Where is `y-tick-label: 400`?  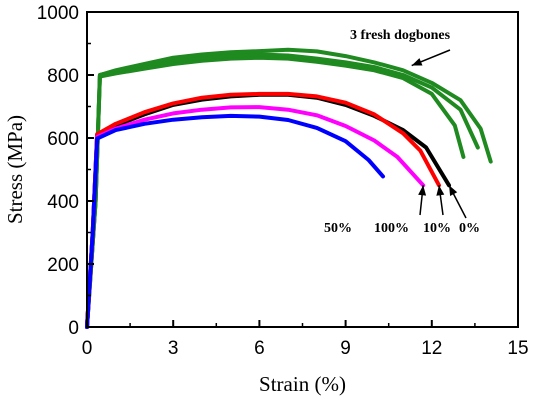 y-tick-label: 400 is located at coordinates (63, 202).